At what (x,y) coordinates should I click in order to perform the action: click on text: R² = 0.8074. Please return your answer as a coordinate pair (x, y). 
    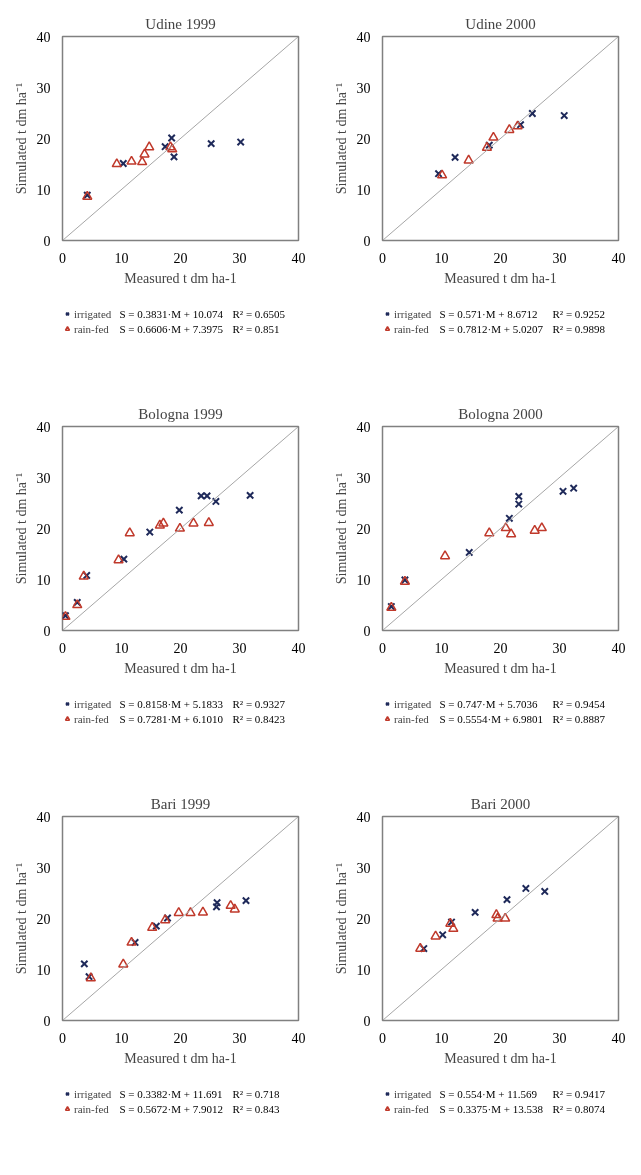
    Looking at the image, I should click on (579, 1109).